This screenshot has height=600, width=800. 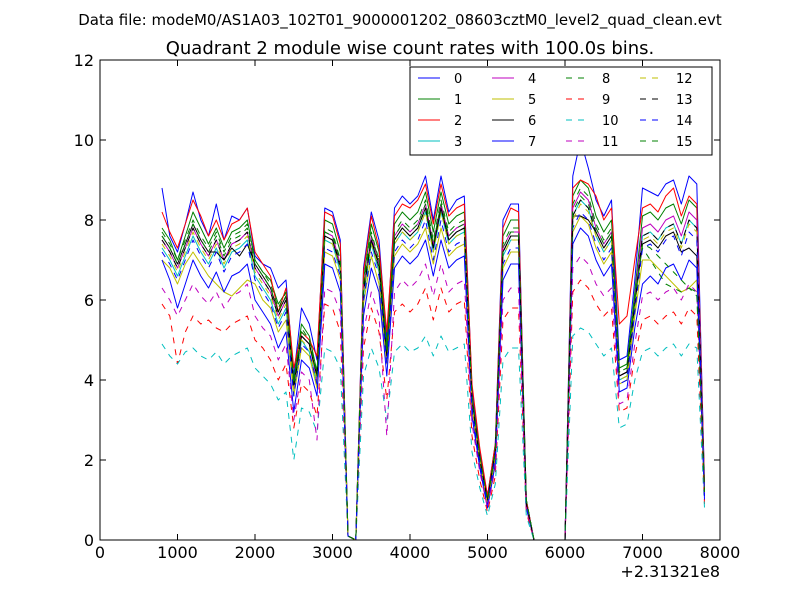 What do you see at coordinates (606, 79) in the screenshot?
I see `legend-label-8: 8` at bounding box center [606, 79].